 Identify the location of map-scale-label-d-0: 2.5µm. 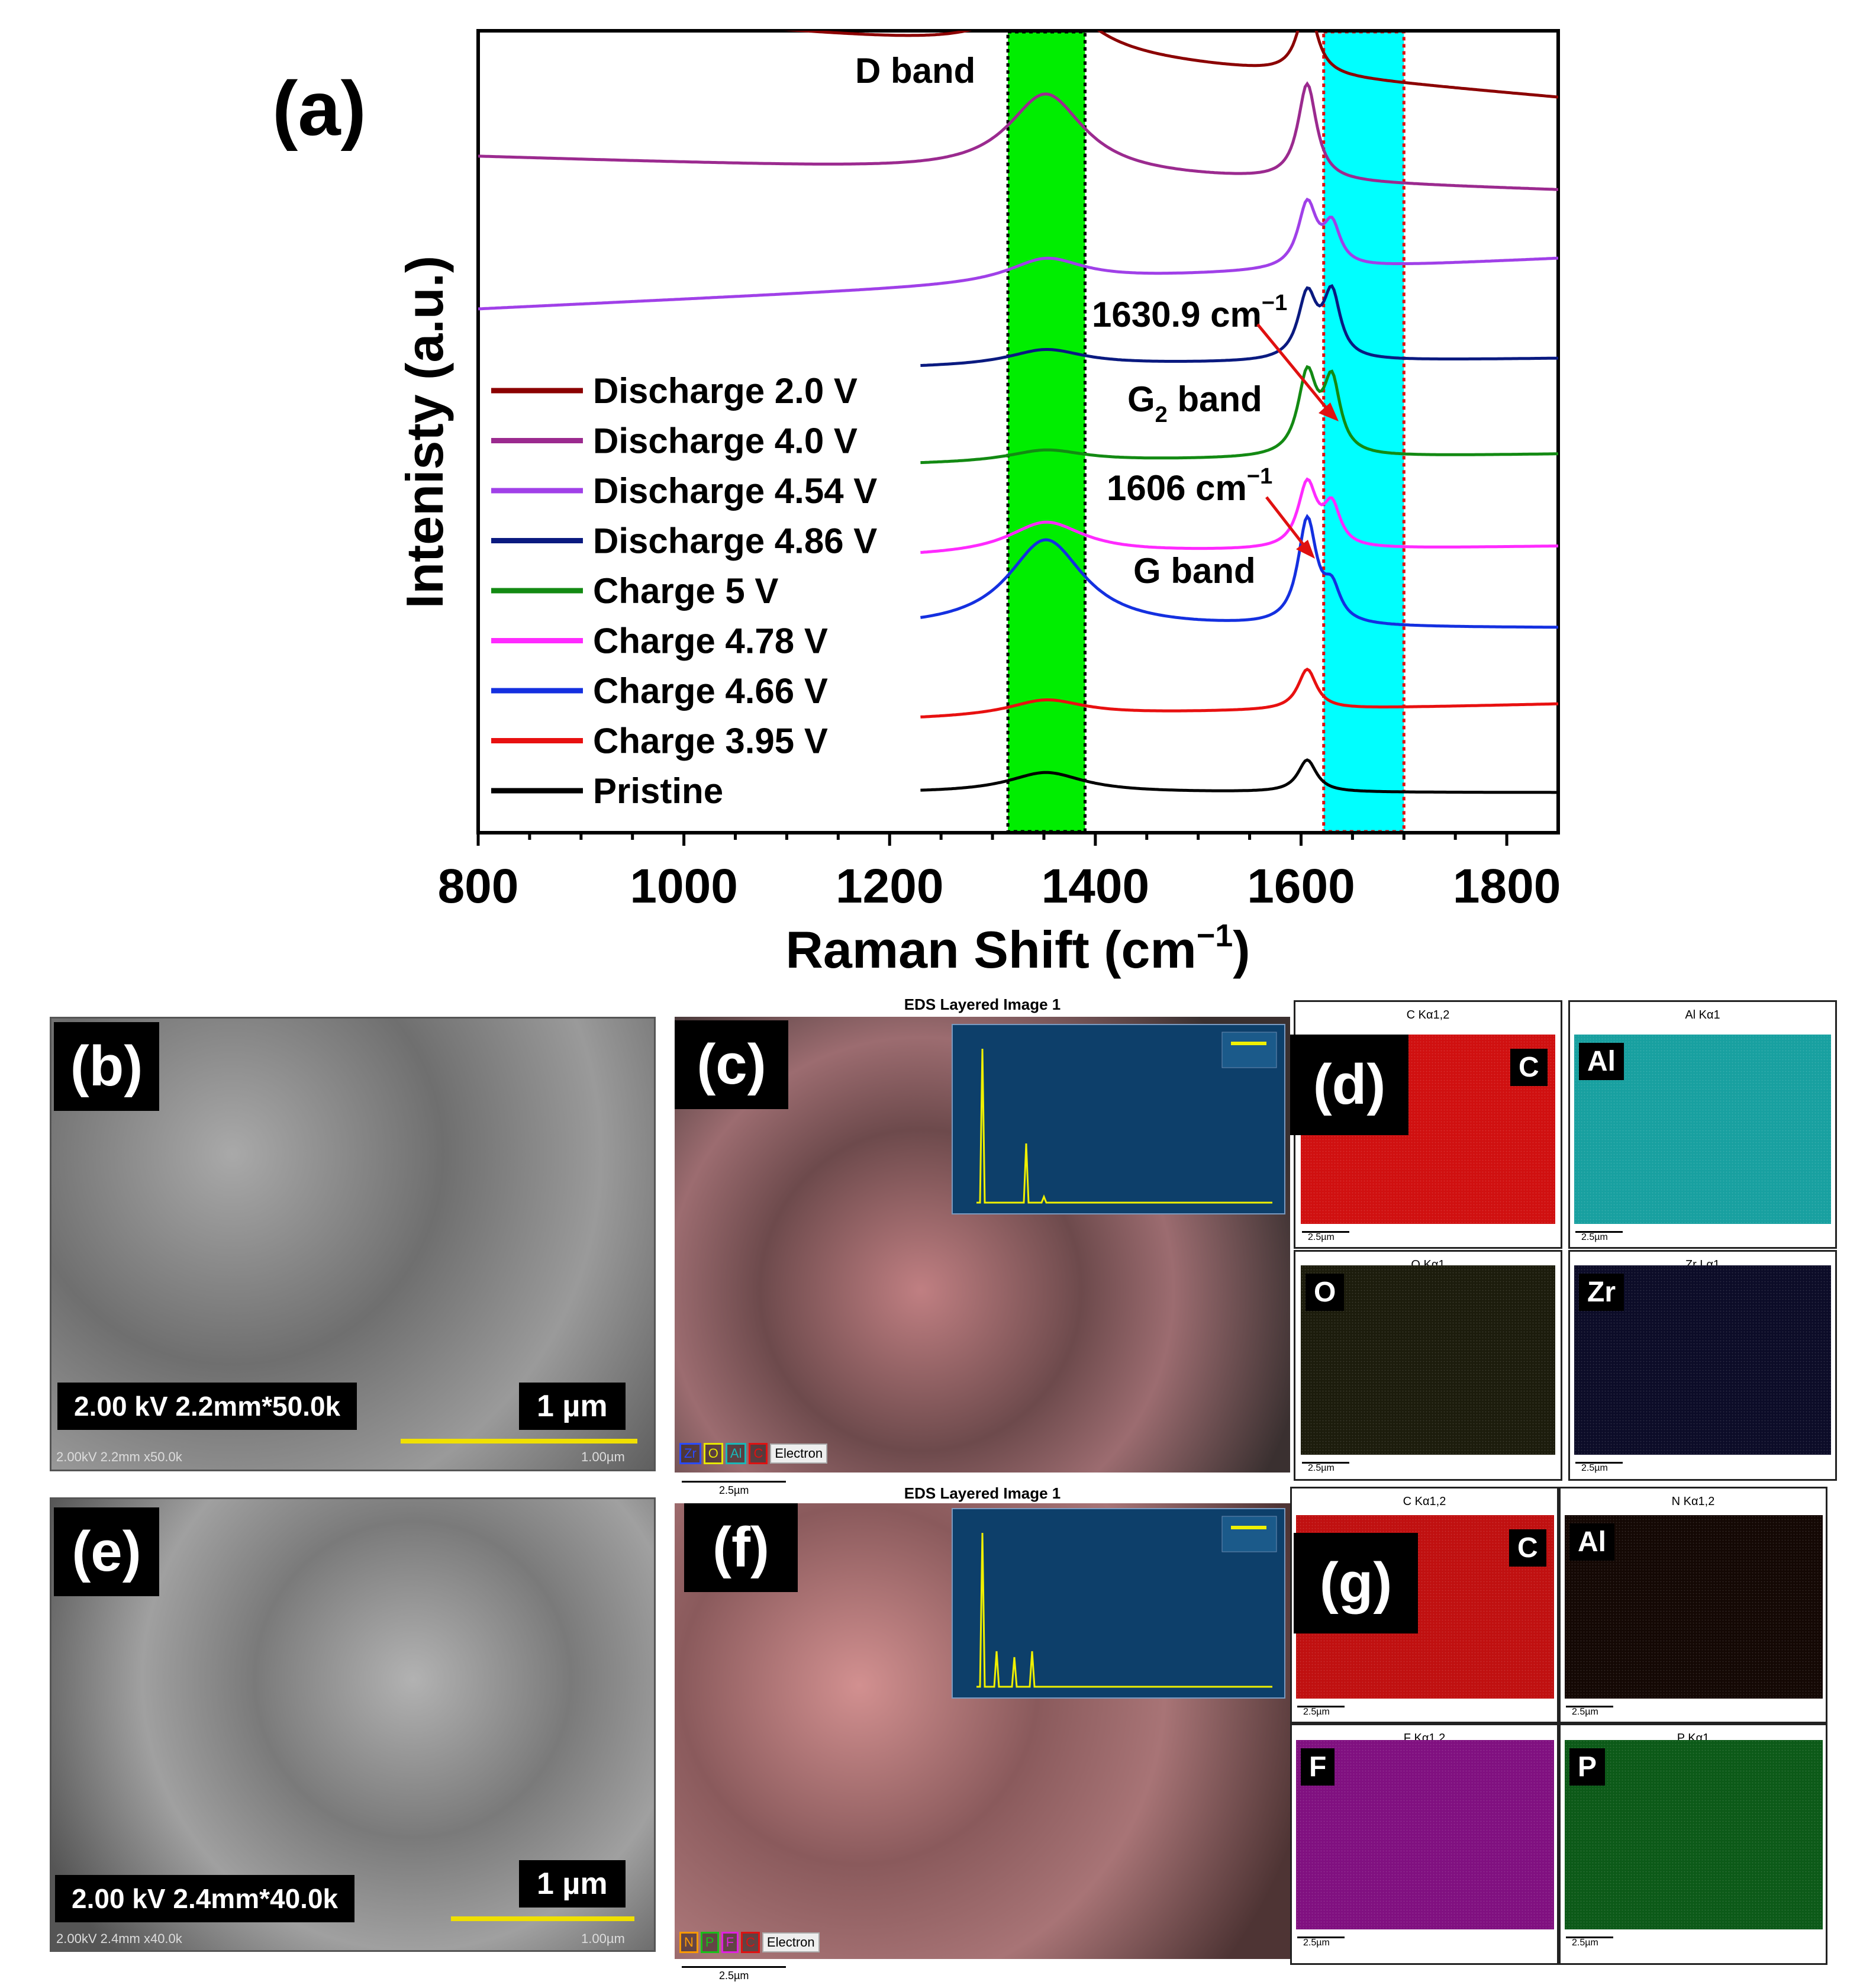
(1321, 1237).